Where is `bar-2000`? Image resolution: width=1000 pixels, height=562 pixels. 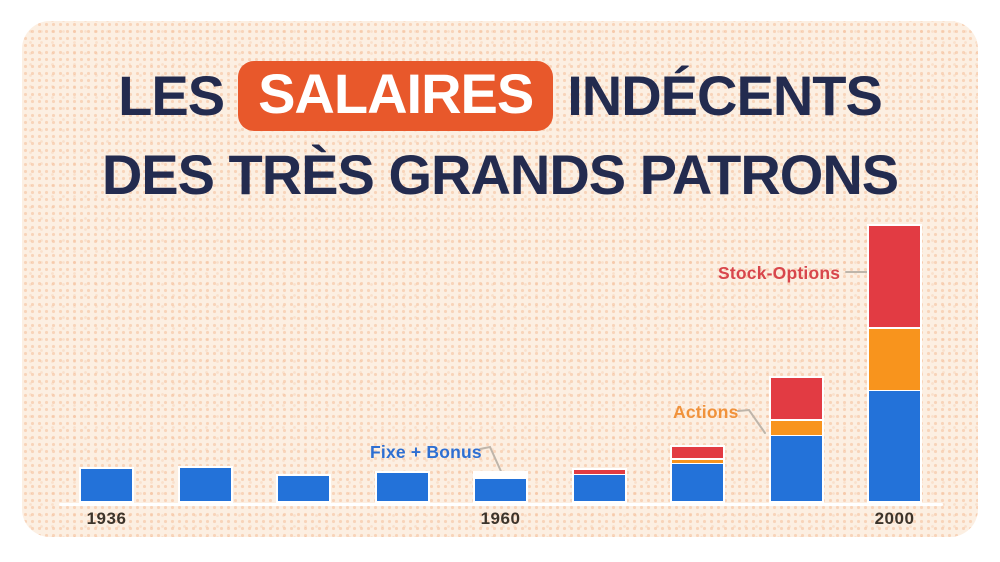 bar-2000 is located at coordinates (894, 363).